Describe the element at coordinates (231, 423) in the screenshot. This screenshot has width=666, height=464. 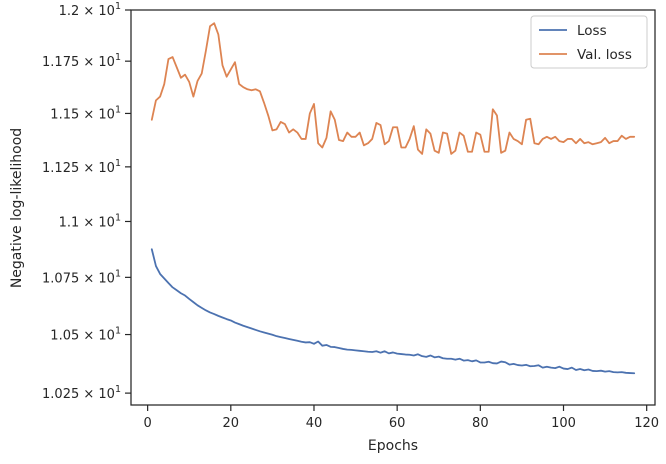
I see `x-tick-label: 20` at that location.